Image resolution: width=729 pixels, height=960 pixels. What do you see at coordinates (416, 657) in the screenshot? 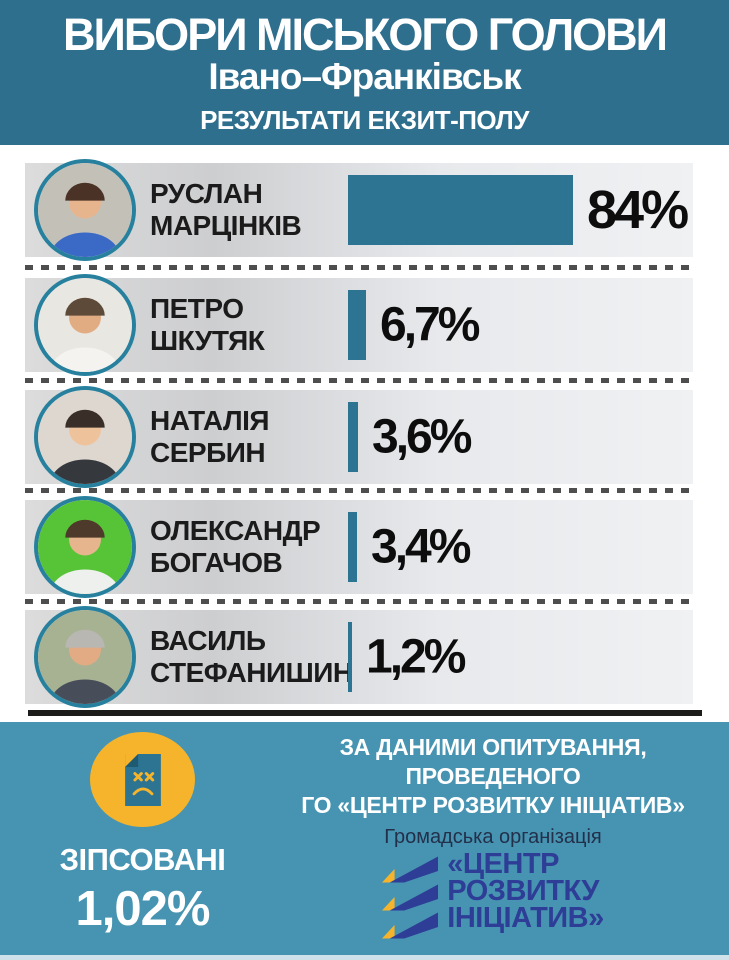
I see `result-percent: 1,2%` at bounding box center [416, 657].